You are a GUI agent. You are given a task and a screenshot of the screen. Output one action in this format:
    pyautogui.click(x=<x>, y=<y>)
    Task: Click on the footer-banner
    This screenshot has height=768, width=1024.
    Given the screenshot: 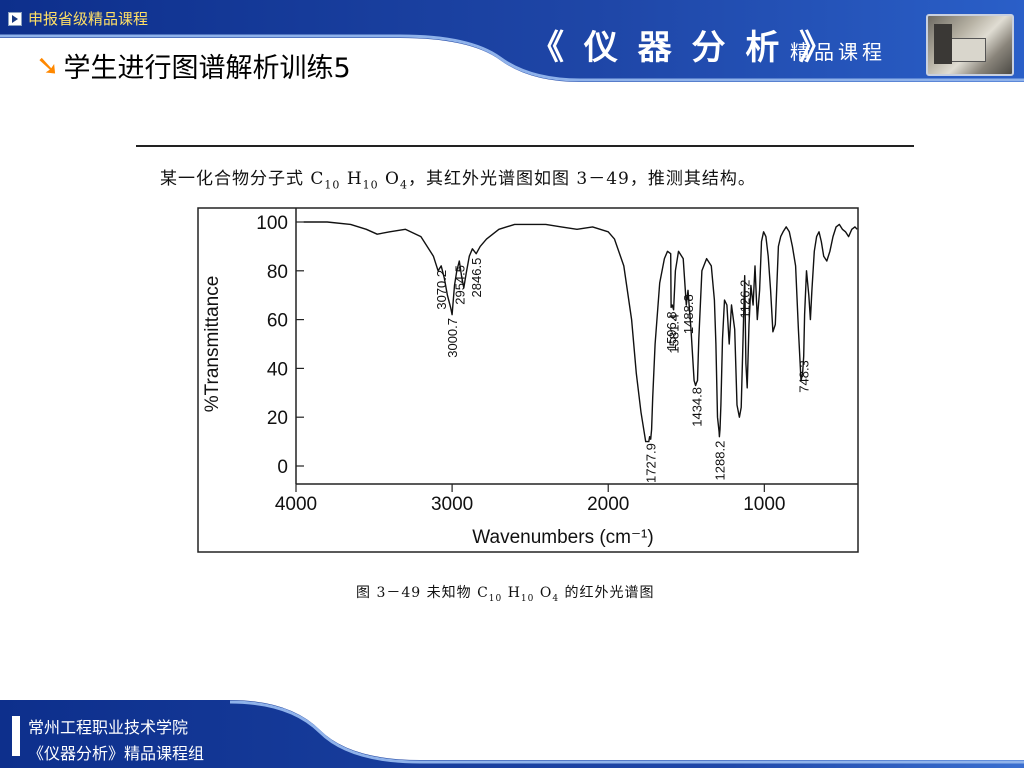 What is the action you would take?
    pyautogui.click(x=512, y=734)
    